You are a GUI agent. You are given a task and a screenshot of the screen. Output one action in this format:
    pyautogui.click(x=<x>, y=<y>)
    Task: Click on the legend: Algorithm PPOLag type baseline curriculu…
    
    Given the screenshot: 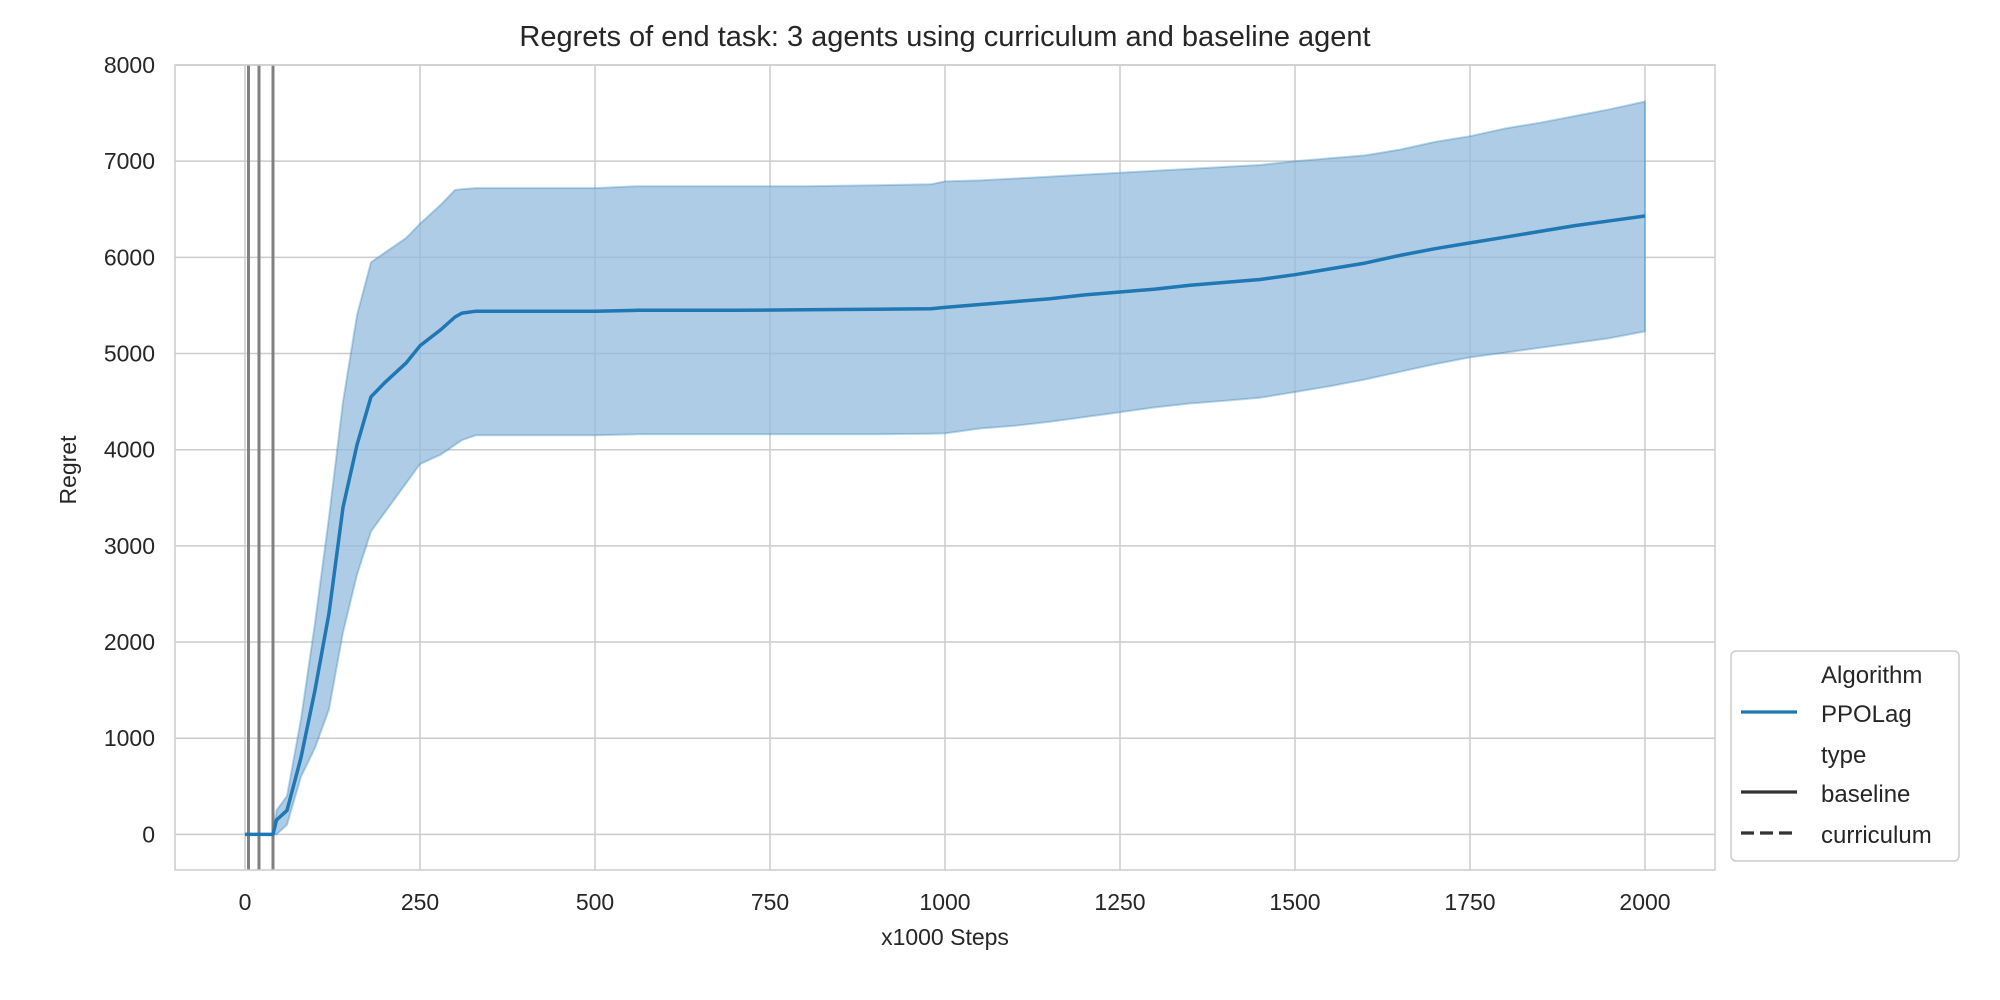 What is the action you would take?
    pyautogui.click(x=1845, y=756)
    